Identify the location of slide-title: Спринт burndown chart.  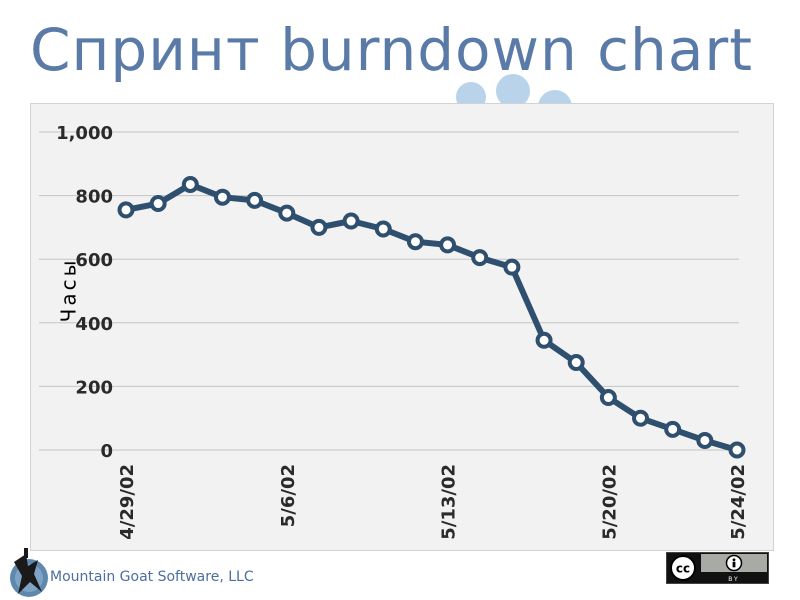
(391, 50).